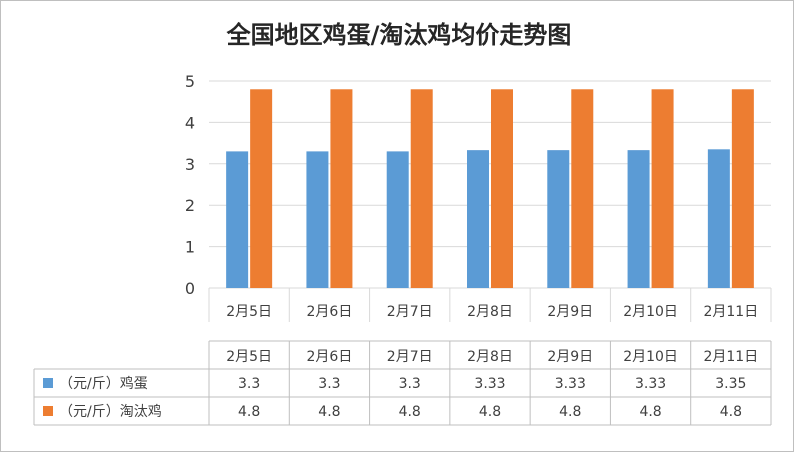 This screenshot has height=452, width=794. I want to click on series-name: （元/斤）淘汰鸡, so click(110, 411).